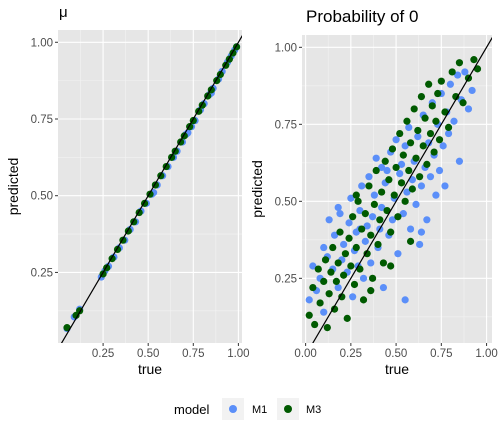 This screenshot has height=433, width=498. What do you see at coordinates (13, 187) in the screenshot?
I see `y-axis-title: predicted` at bounding box center [13, 187].